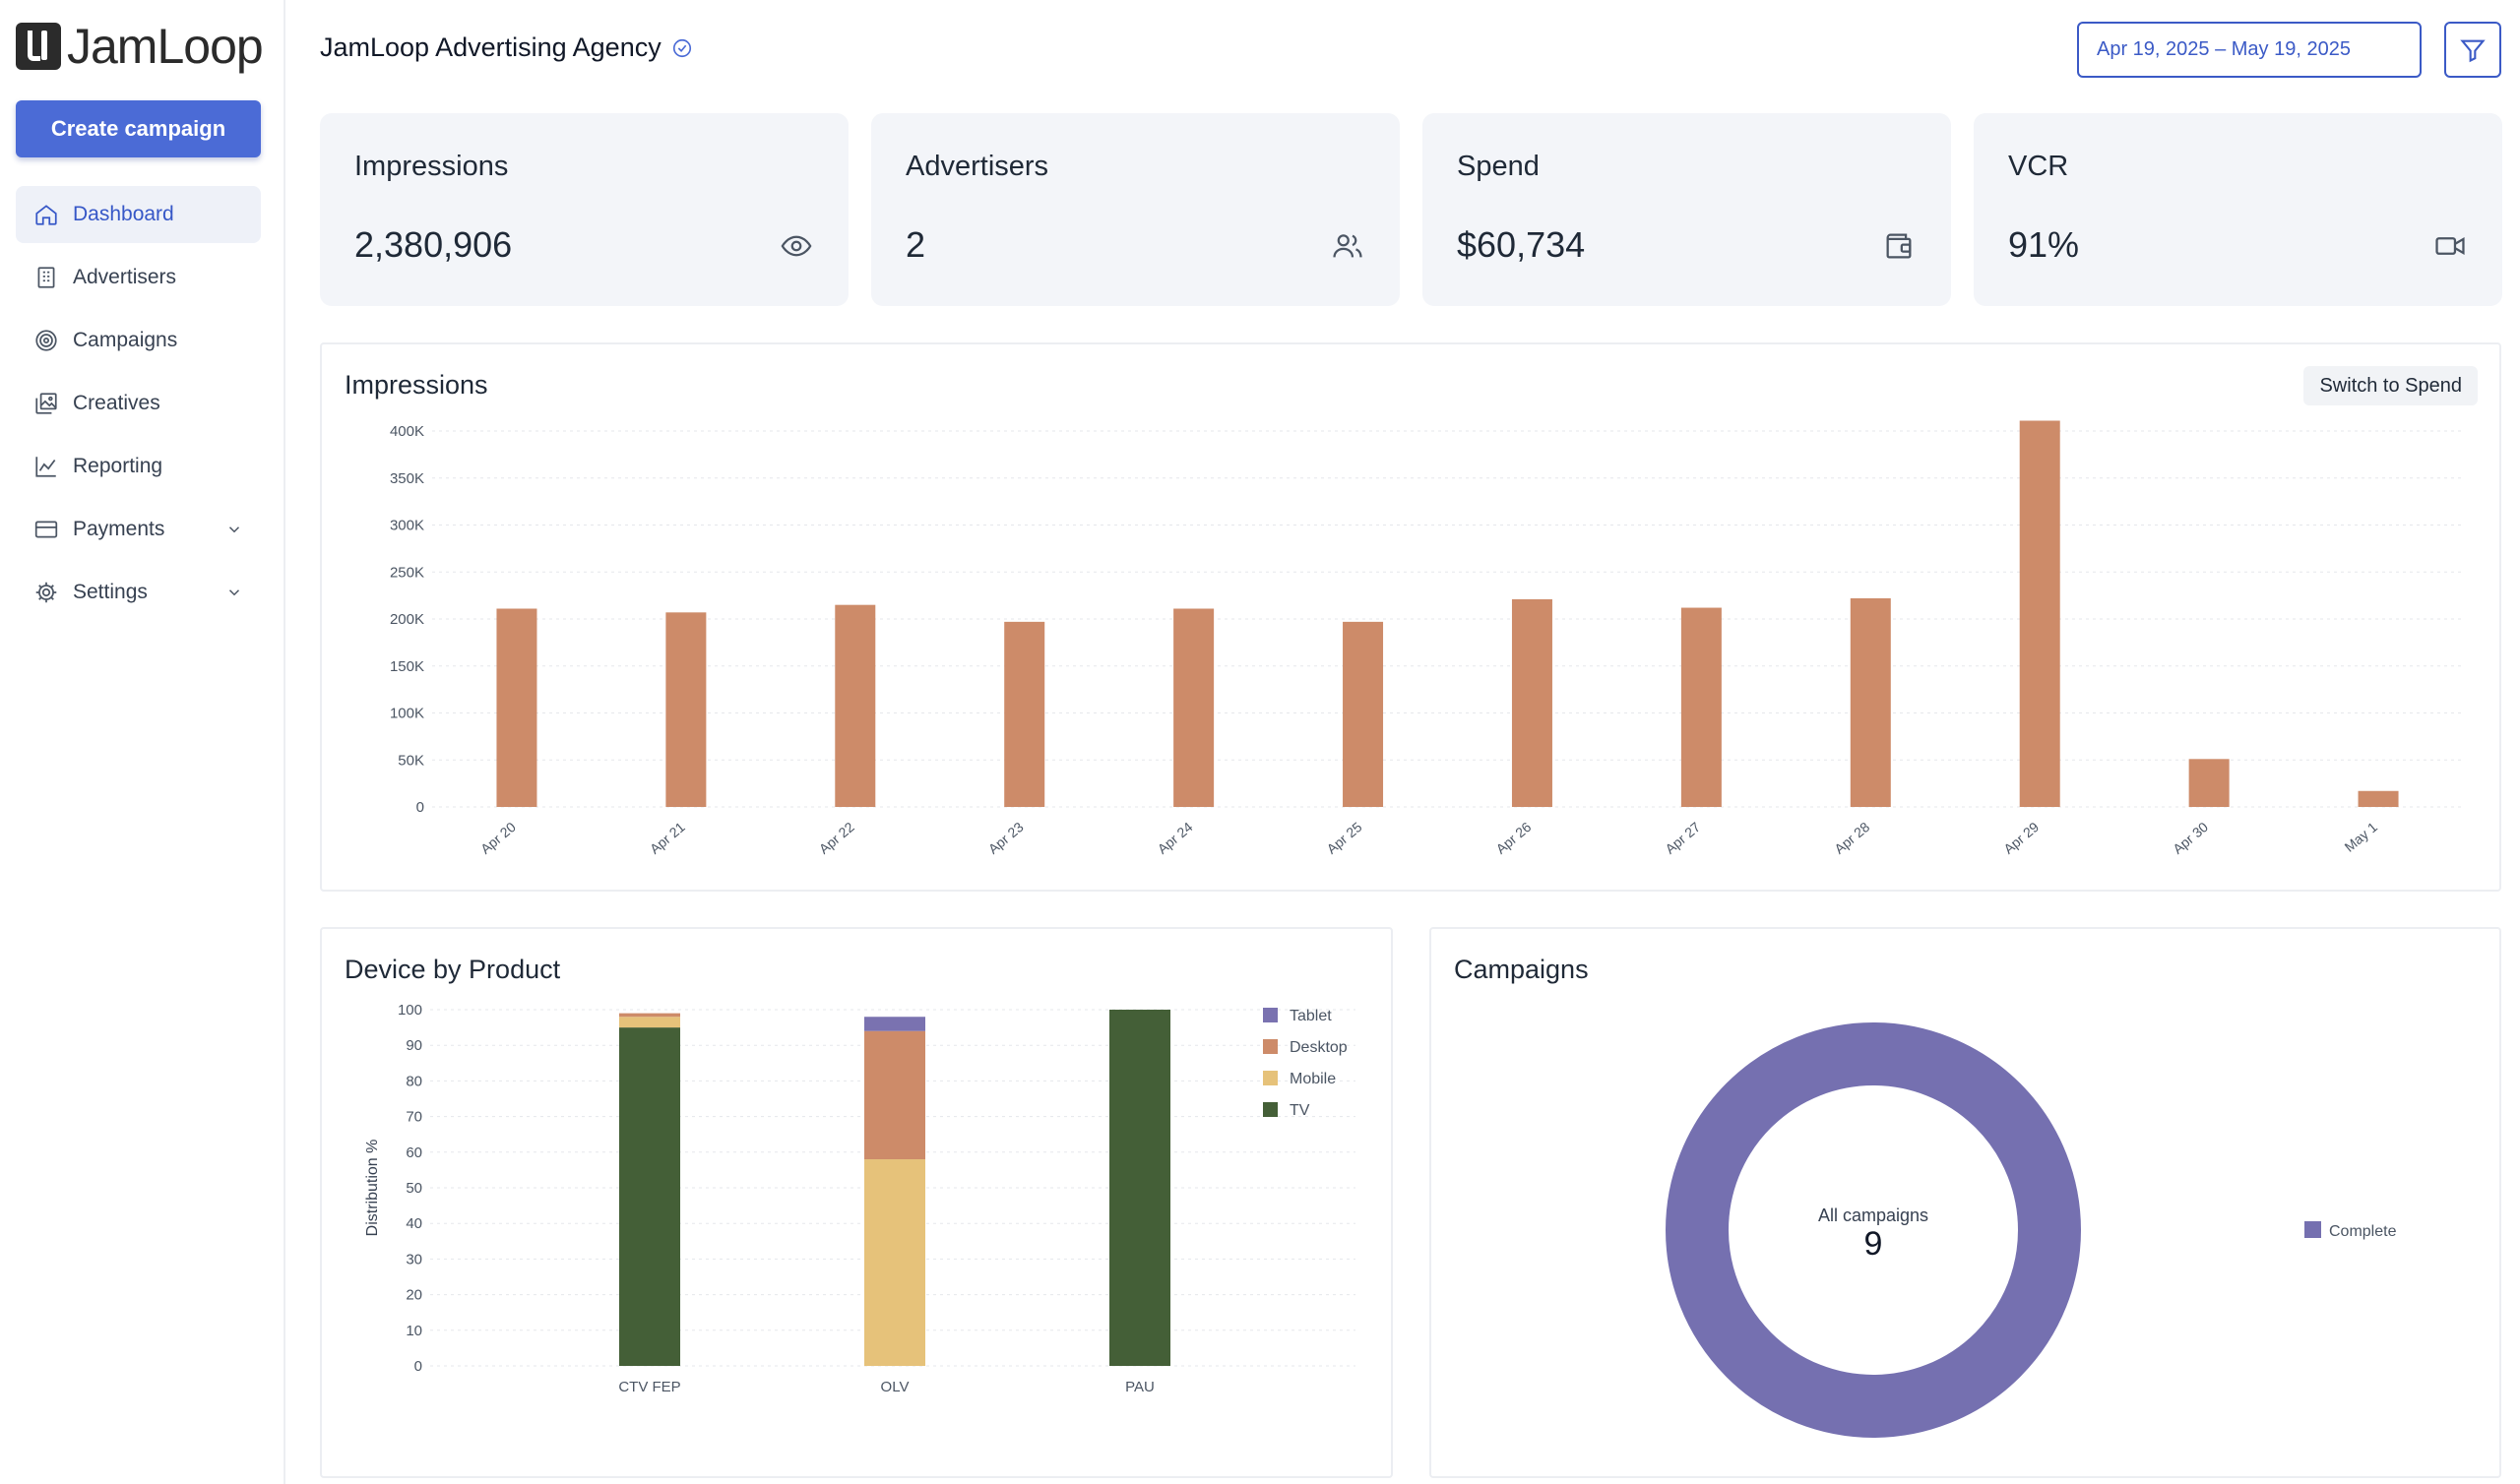 This screenshot has width=2520, height=1484. Describe the element at coordinates (1873, 1230) in the screenshot. I see `donut-slice-complete` at that location.